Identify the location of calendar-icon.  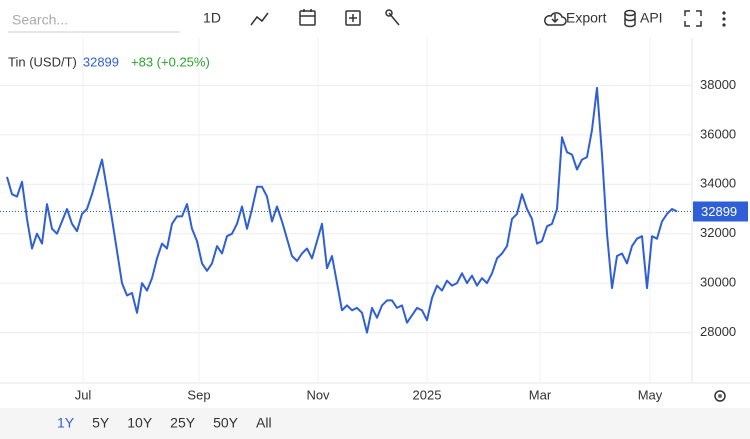
(307, 17).